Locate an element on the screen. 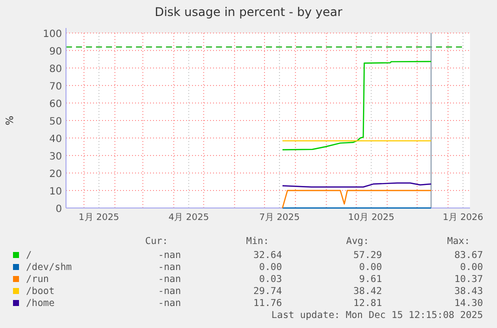 The image size is (497, 328). text: 32.64 is located at coordinates (267, 255).